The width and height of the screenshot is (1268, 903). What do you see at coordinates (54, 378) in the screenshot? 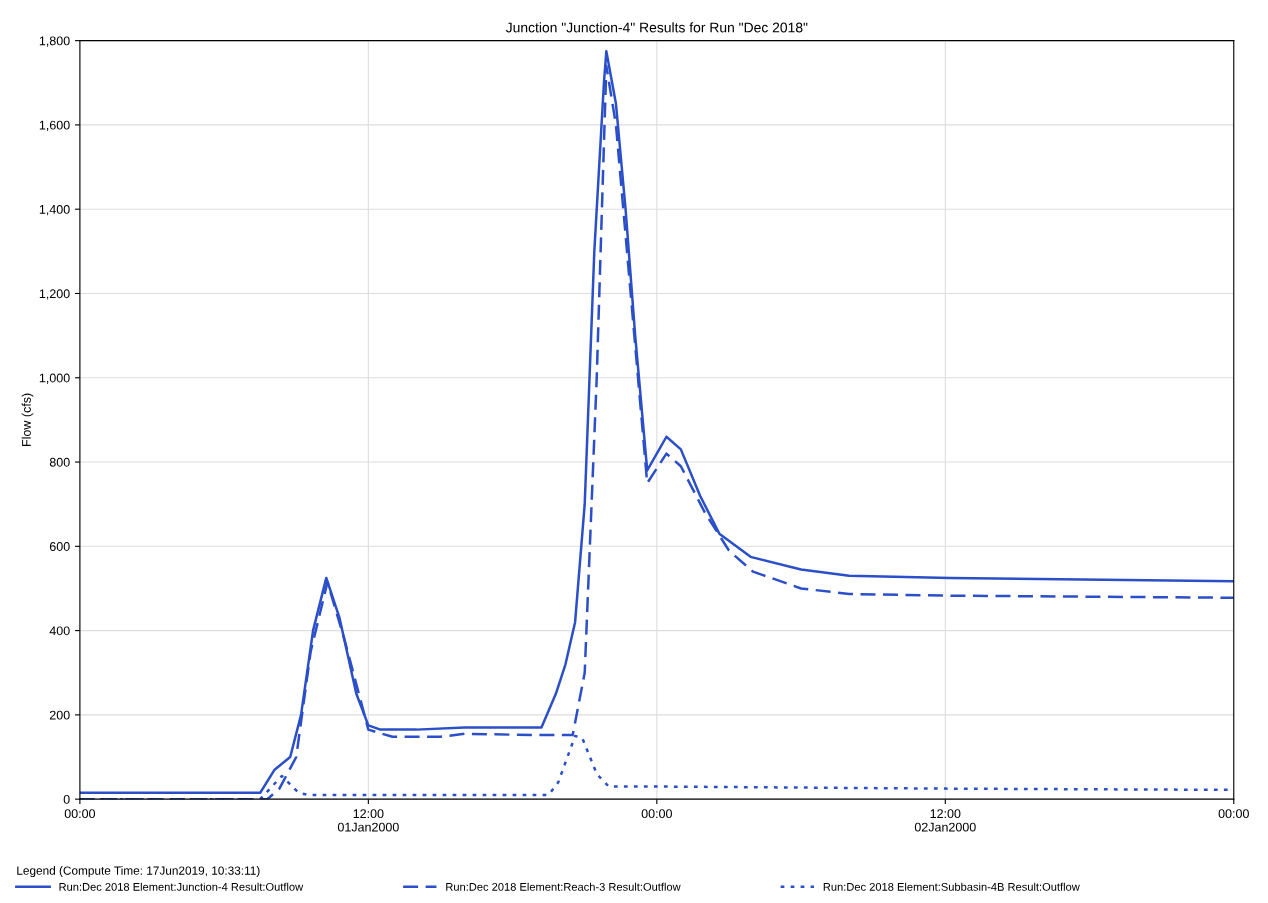
I see `y-tick-label: 1,000` at bounding box center [54, 378].